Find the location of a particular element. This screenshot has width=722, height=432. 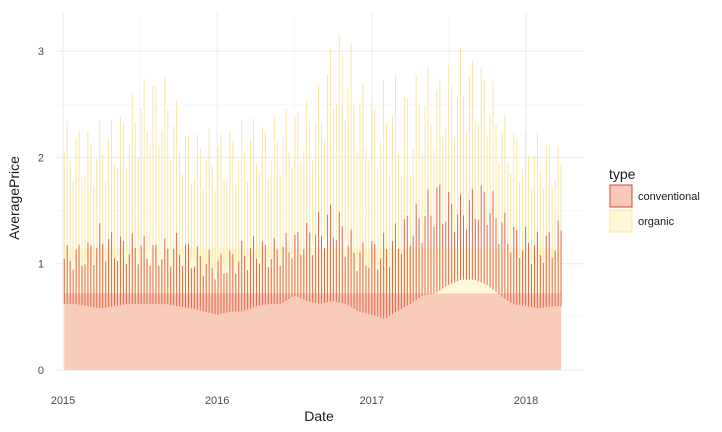

x-tick-label: 2016 is located at coordinates (217, 401).